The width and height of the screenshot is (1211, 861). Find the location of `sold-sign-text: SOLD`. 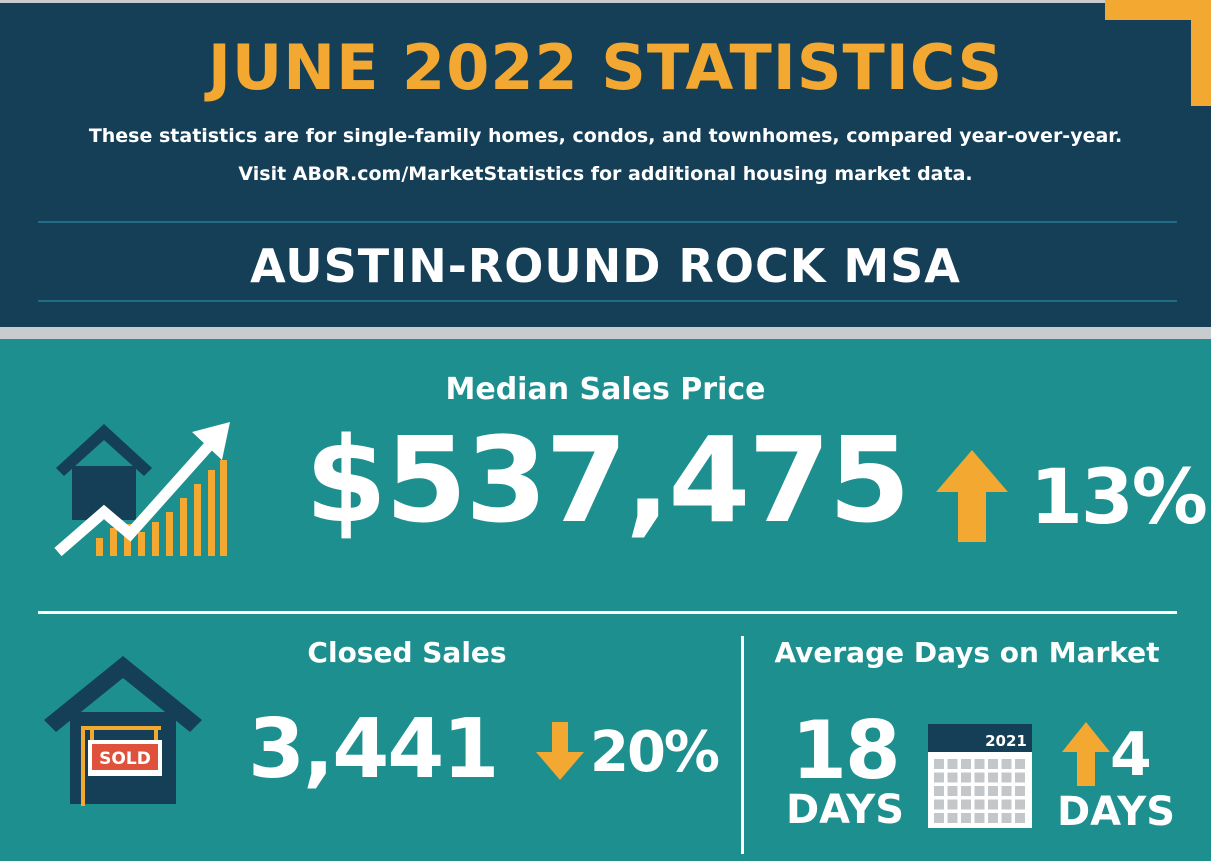

sold-sign-text: SOLD is located at coordinates (125, 759).